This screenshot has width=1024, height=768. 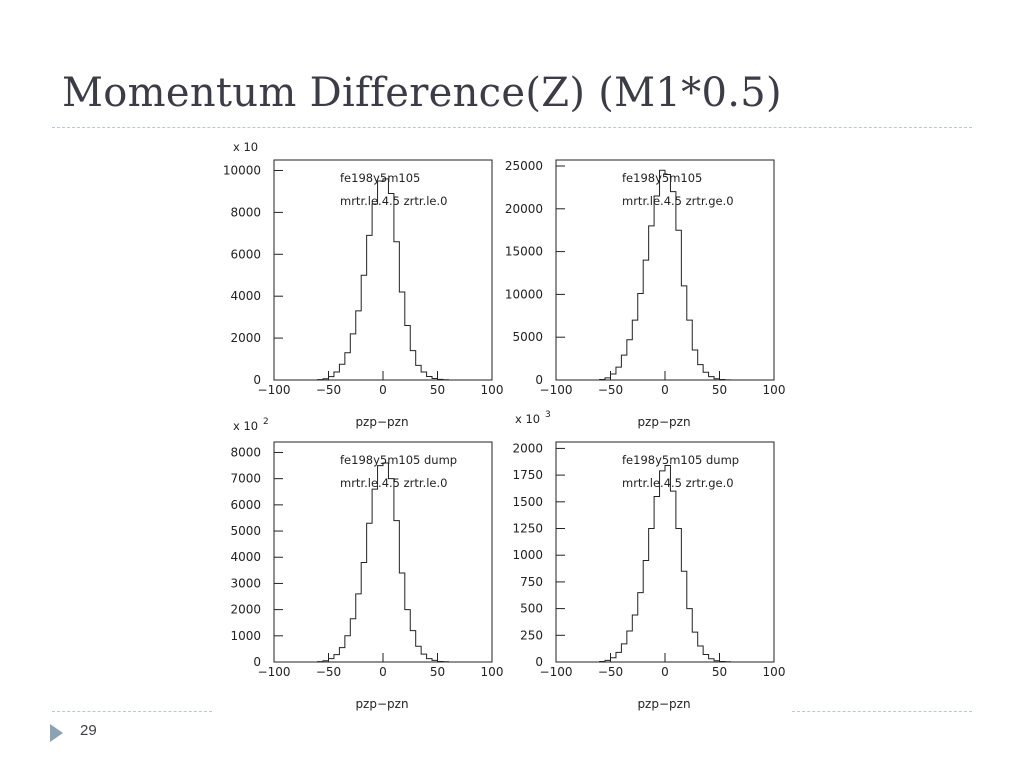 I want to click on hist4-x-tick-label: 50, so click(x=719, y=672).